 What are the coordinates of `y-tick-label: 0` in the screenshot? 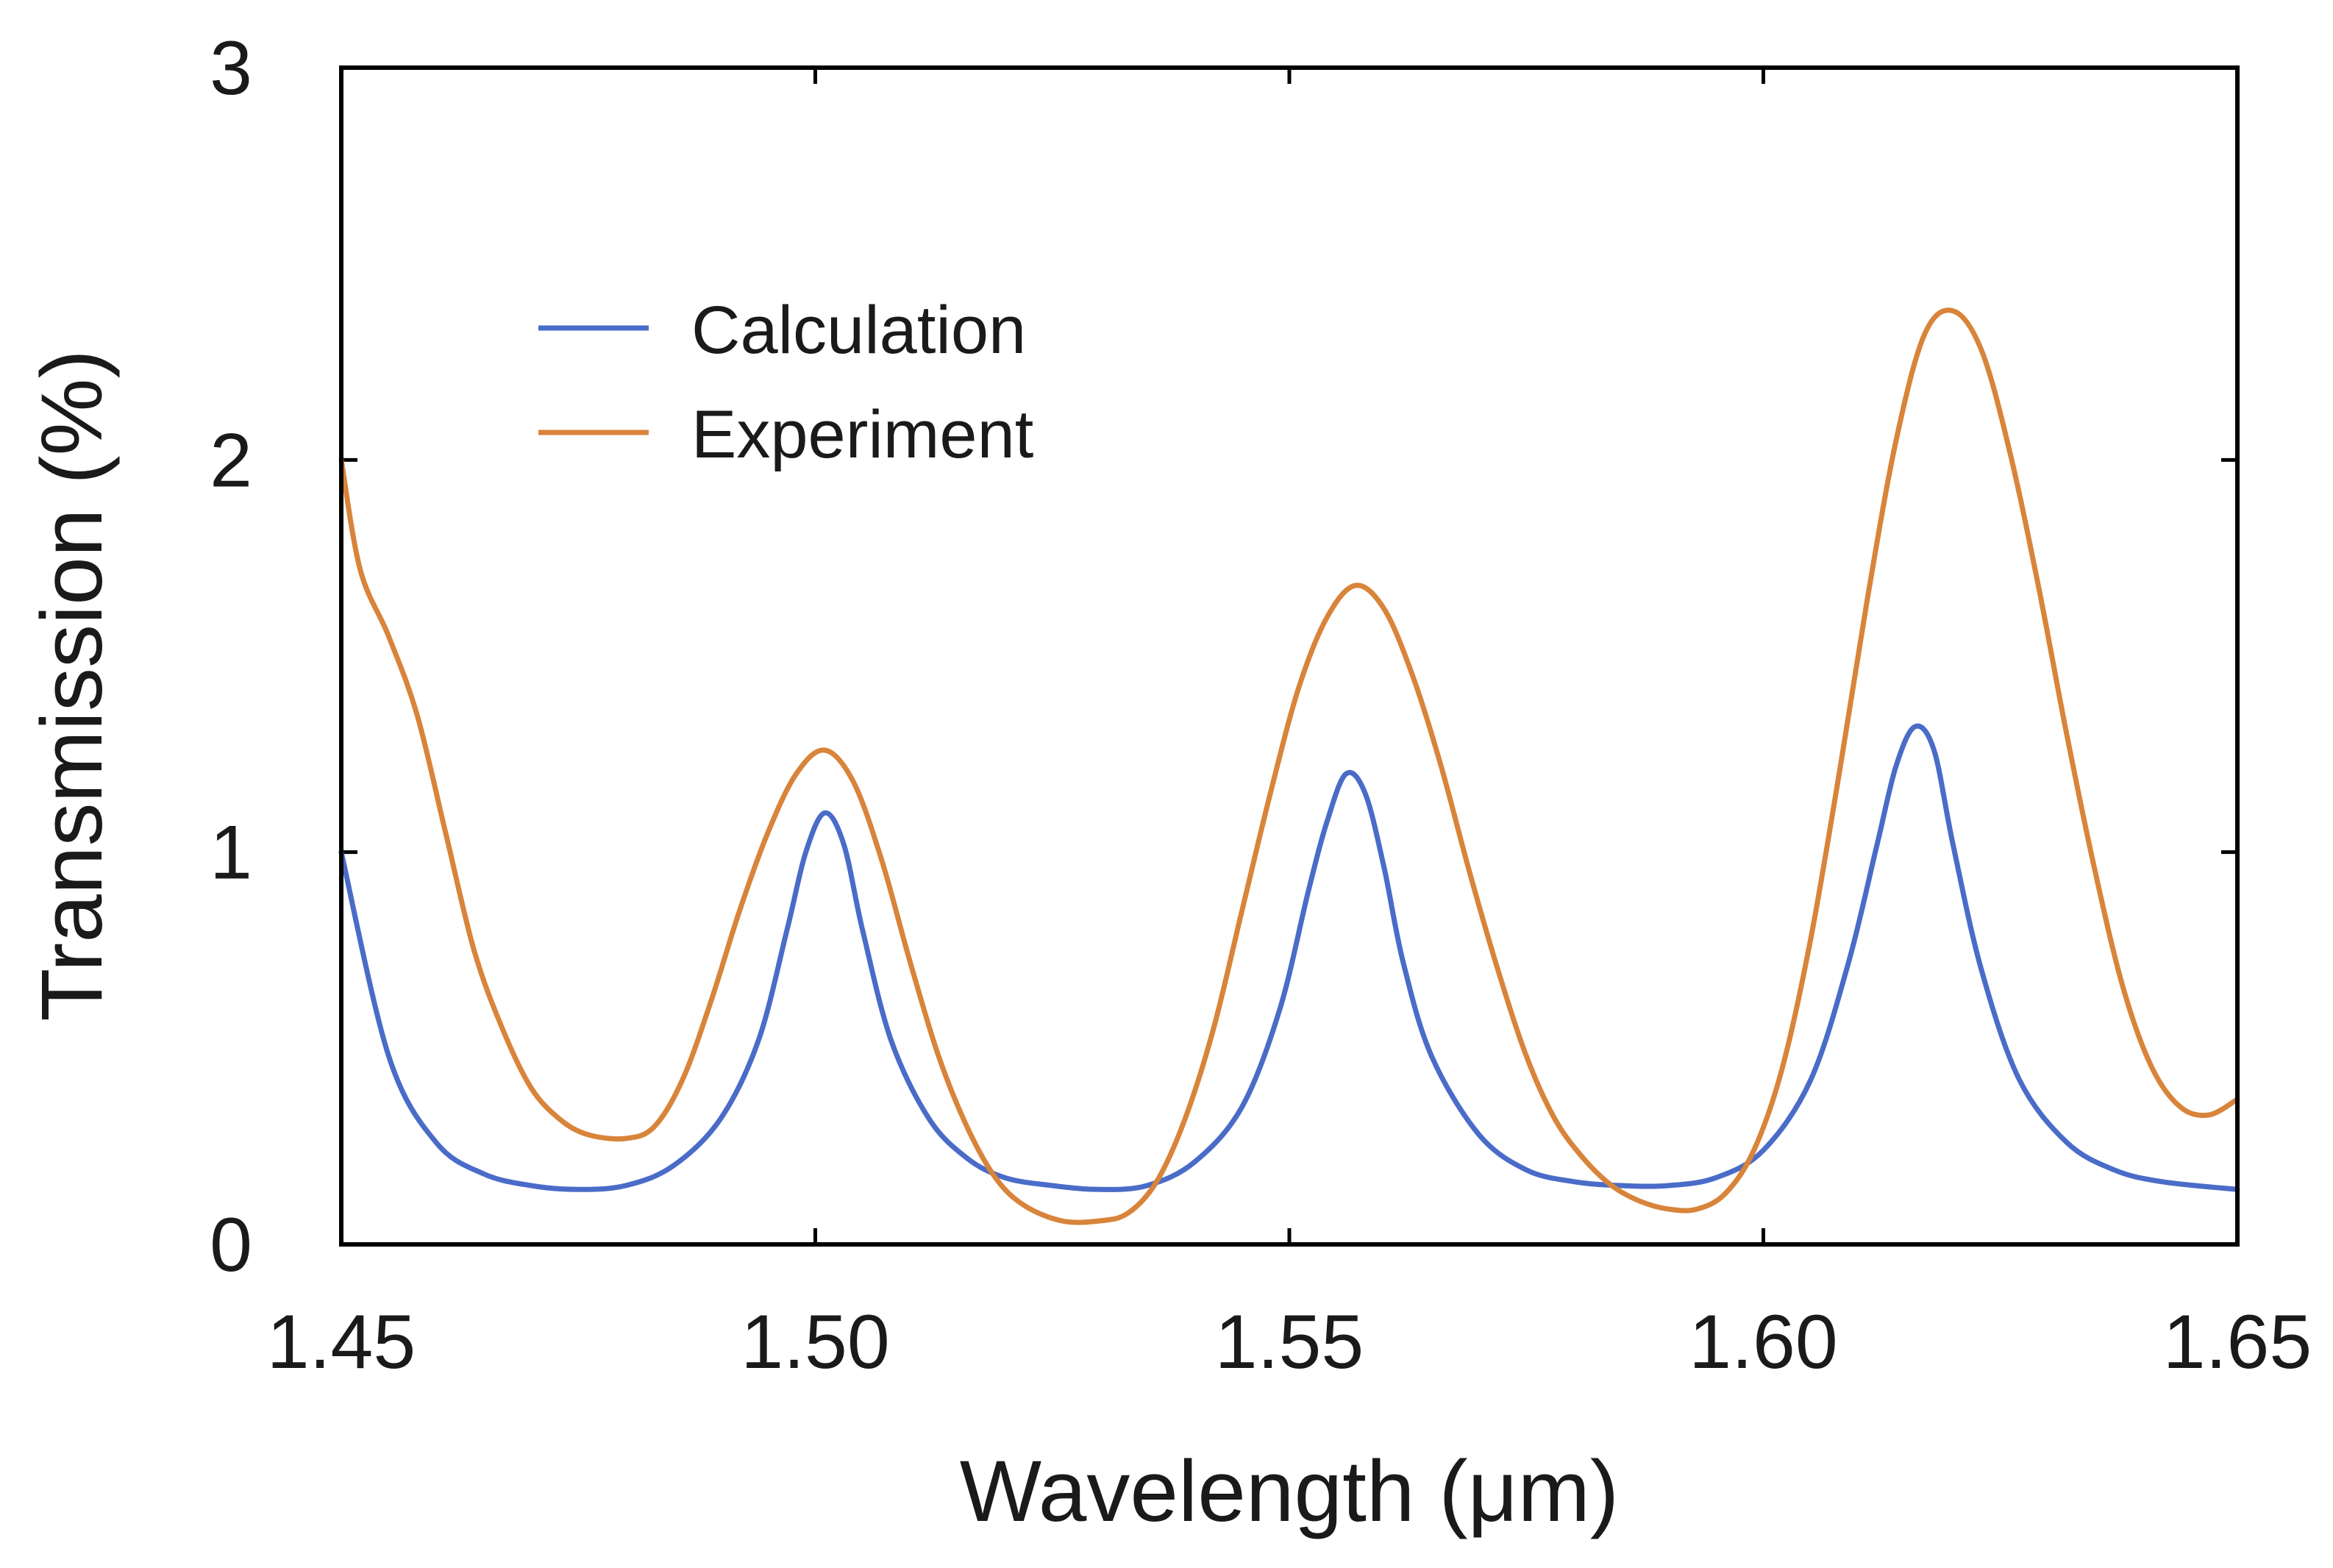 It's located at (231, 1245).